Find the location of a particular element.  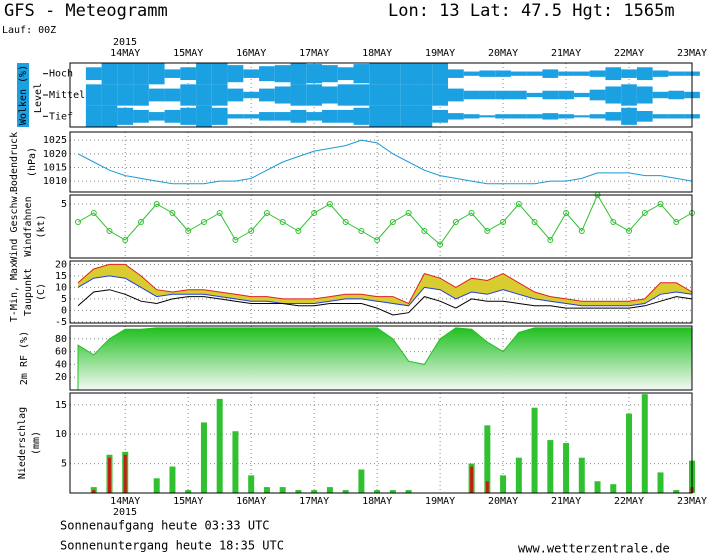

year-bottom: 2015 is located at coordinates (125, 512).